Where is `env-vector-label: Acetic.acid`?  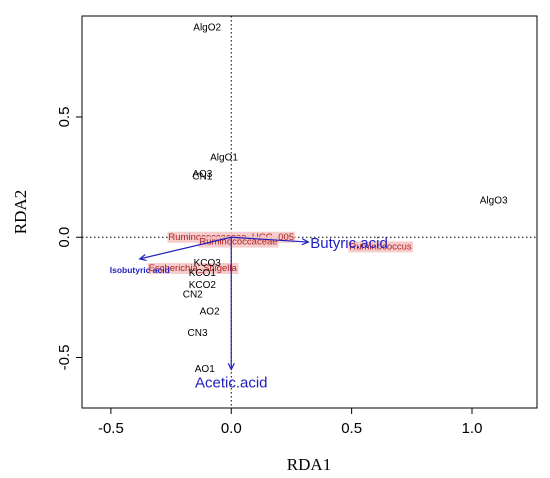 env-vector-label: Acetic.acid is located at coordinates (231, 383).